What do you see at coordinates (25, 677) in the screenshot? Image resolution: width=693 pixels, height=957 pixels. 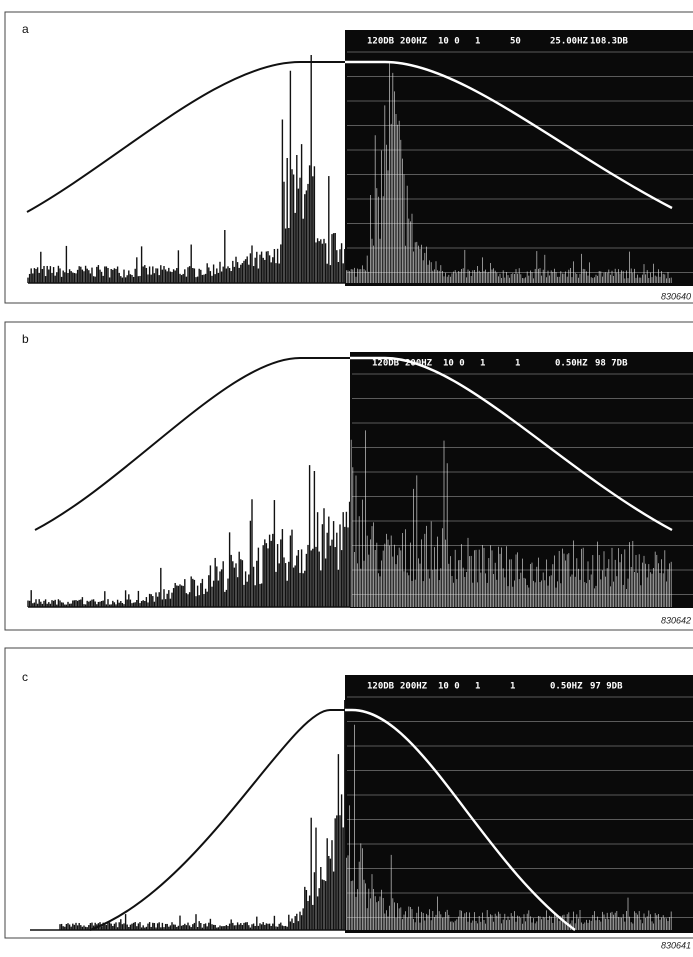 I see `panel-label: c` at bounding box center [25, 677].